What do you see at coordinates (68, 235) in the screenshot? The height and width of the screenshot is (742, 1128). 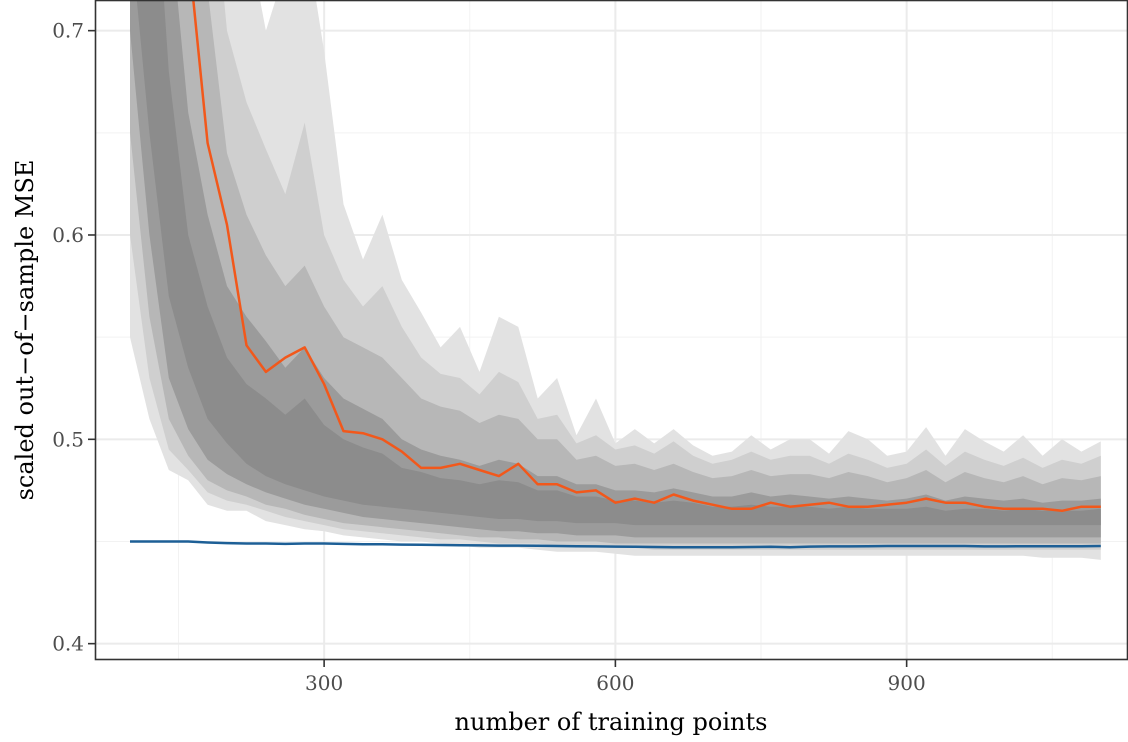 I see `y-tick-label: 0.6` at bounding box center [68, 235].